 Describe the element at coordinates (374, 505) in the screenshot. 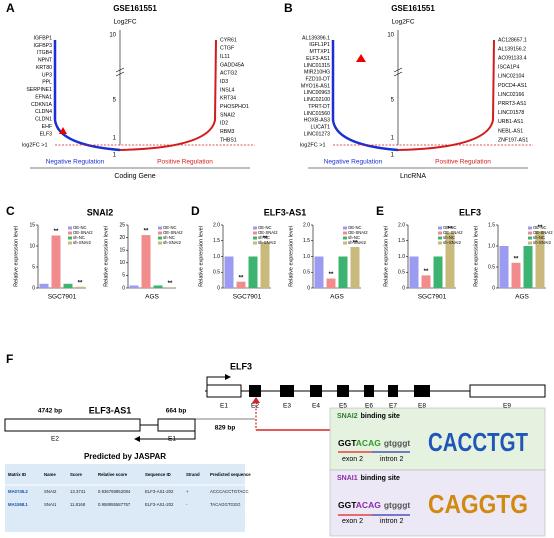

I see `site-sequence: GGTACAG gtgggt` at that location.